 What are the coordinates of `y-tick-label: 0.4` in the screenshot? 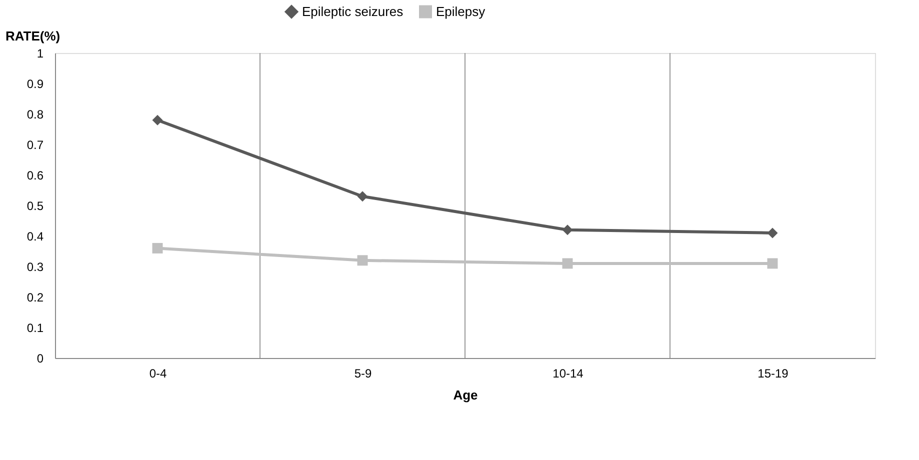 It's located at (35, 237).